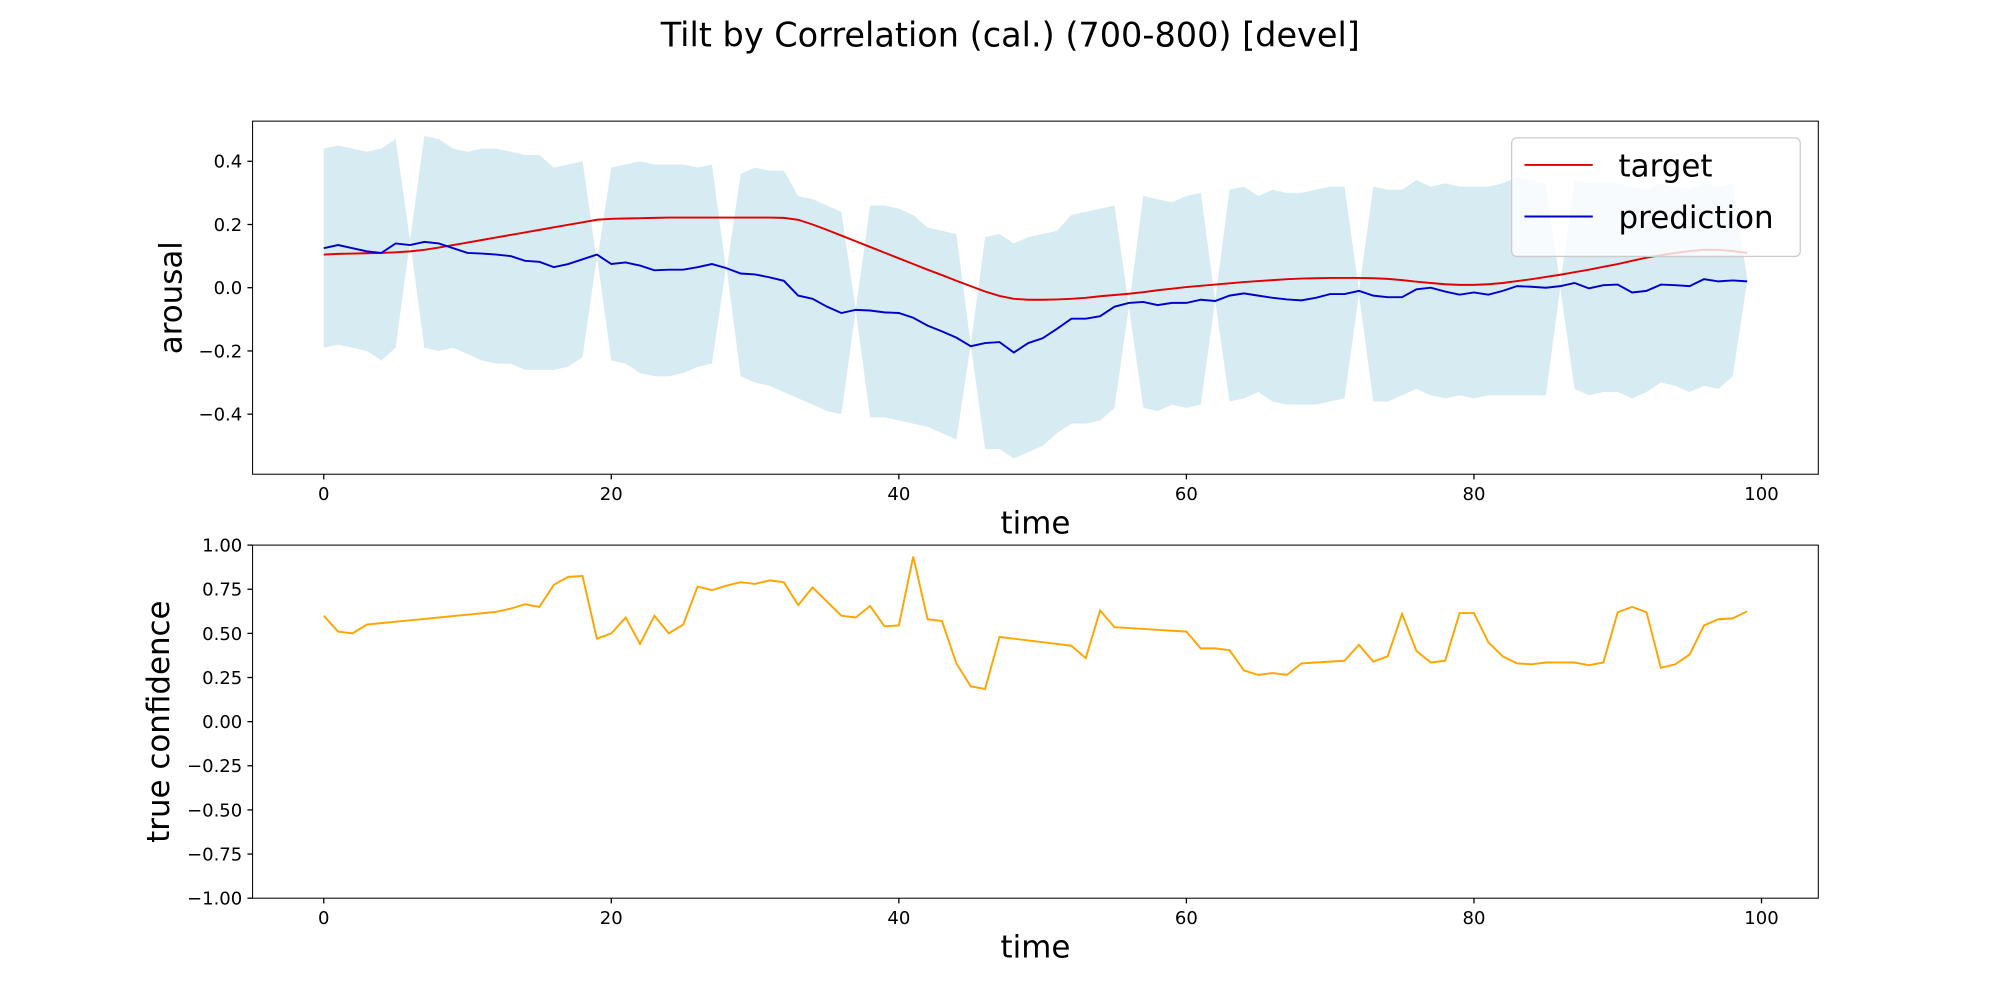 This screenshot has height=1000, width=2000. What do you see at coordinates (228, 288) in the screenshot?
I see `y-tick-label: 0.0` at bounding box center [228, 288].